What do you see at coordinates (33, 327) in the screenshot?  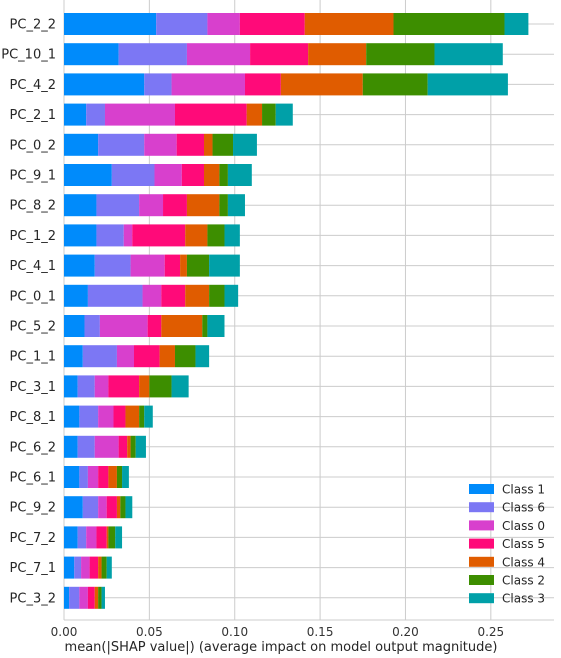 I see `category-label: PC_5_2` at bounding box center [33, 327].